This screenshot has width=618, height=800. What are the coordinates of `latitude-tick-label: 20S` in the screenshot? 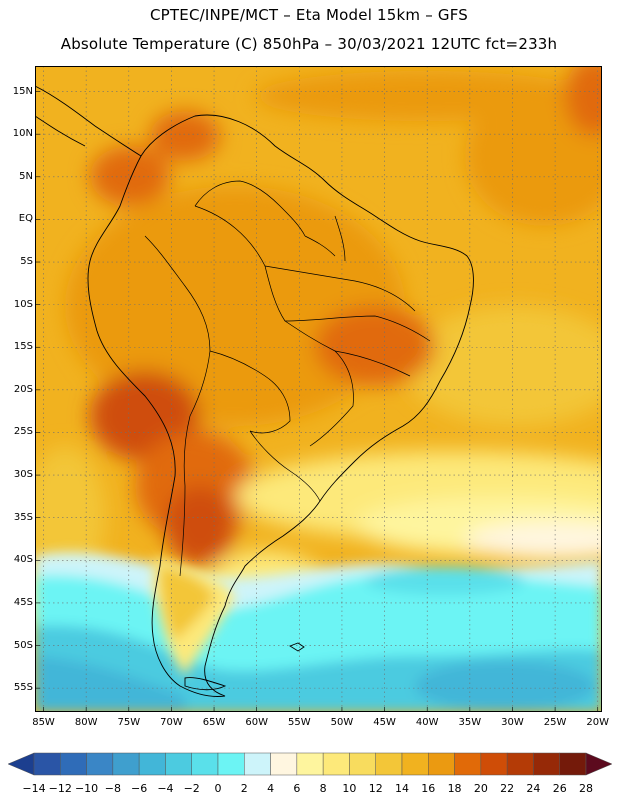 It's located at (23, 389).